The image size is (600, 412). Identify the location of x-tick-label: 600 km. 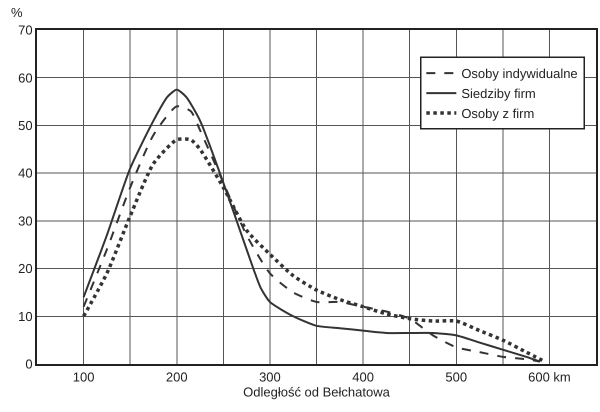
(549, 376).